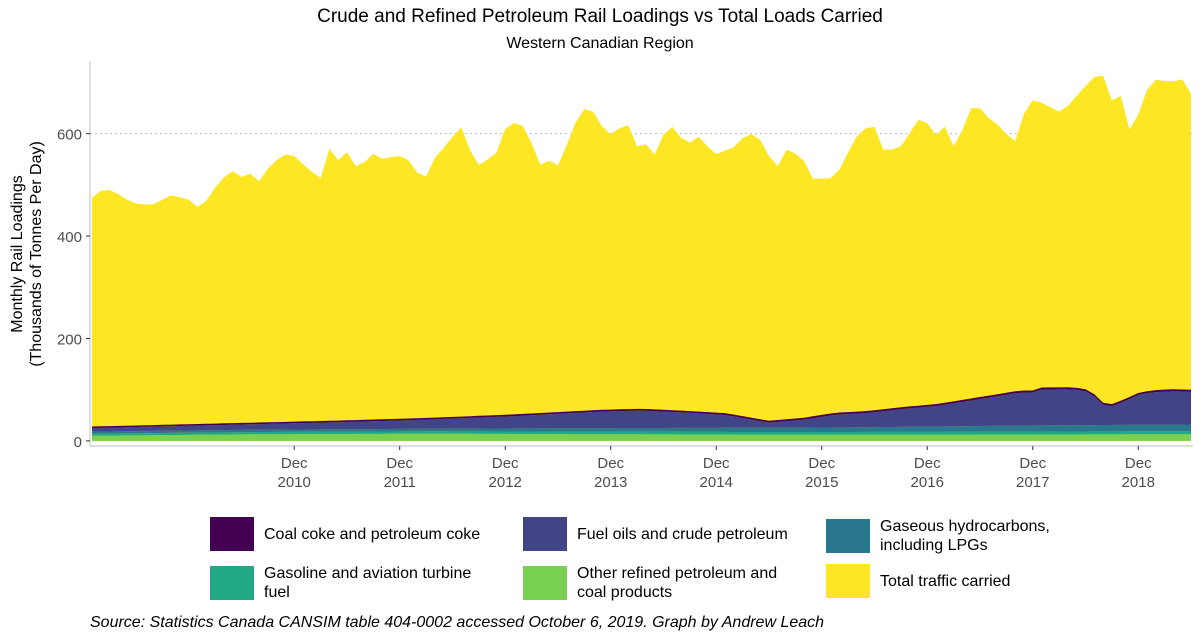 Image resolution: width=1200 pixels, height=643 pixels. What do you see at coordinates (927, 482) in the screenshot?
I see `x-tick-label-year-2016: 2016` at bounding box center [927, 482].